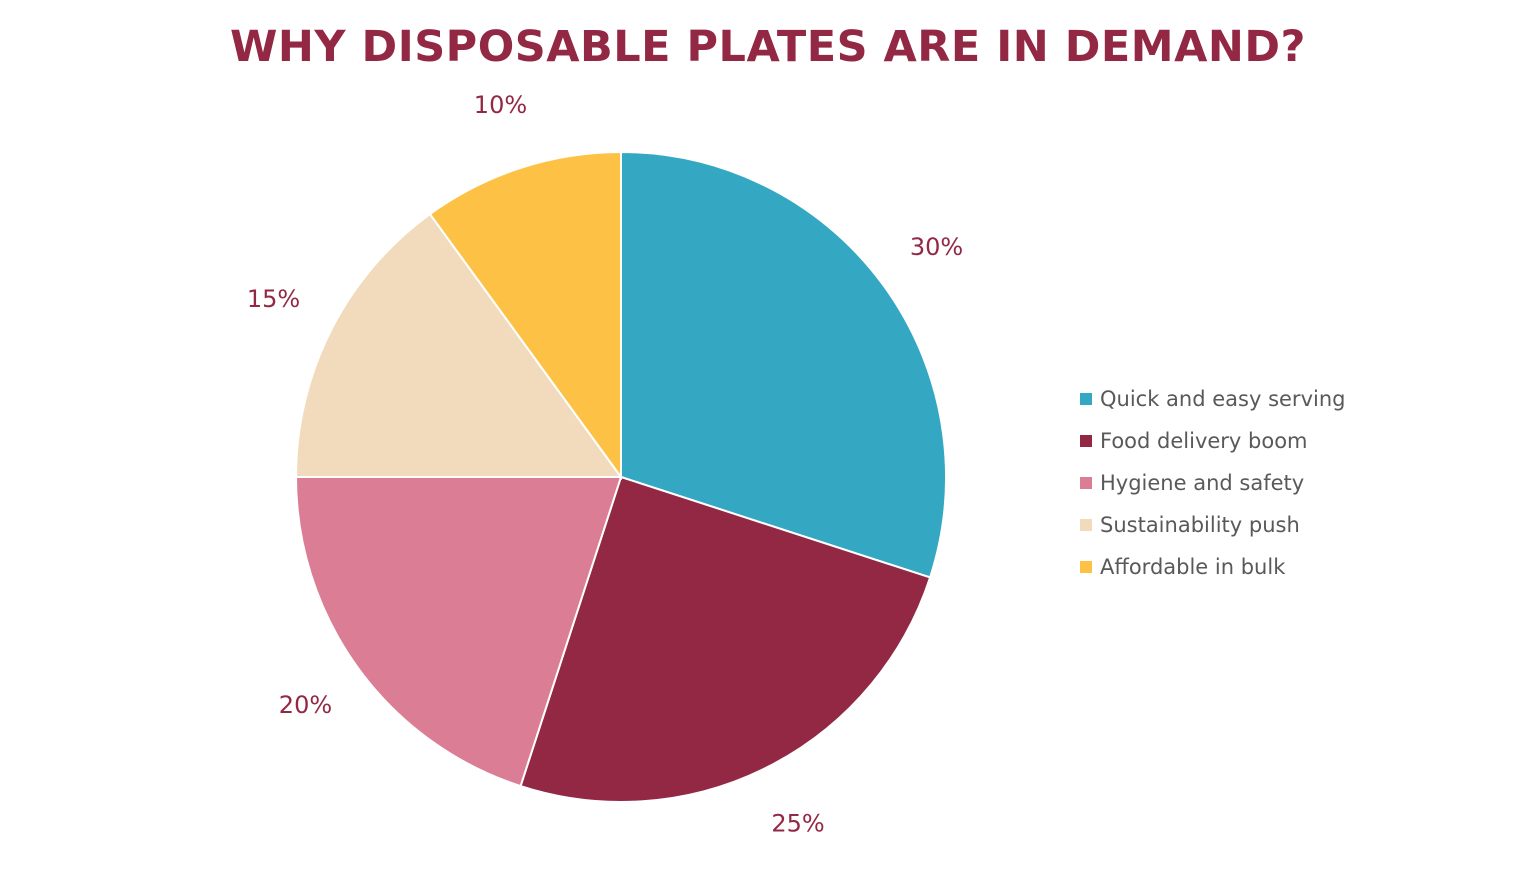 The width and height of the screenshot is (1536, 875). I want to click on pie-slice-affordable-in-bulk, so click(525, 315).